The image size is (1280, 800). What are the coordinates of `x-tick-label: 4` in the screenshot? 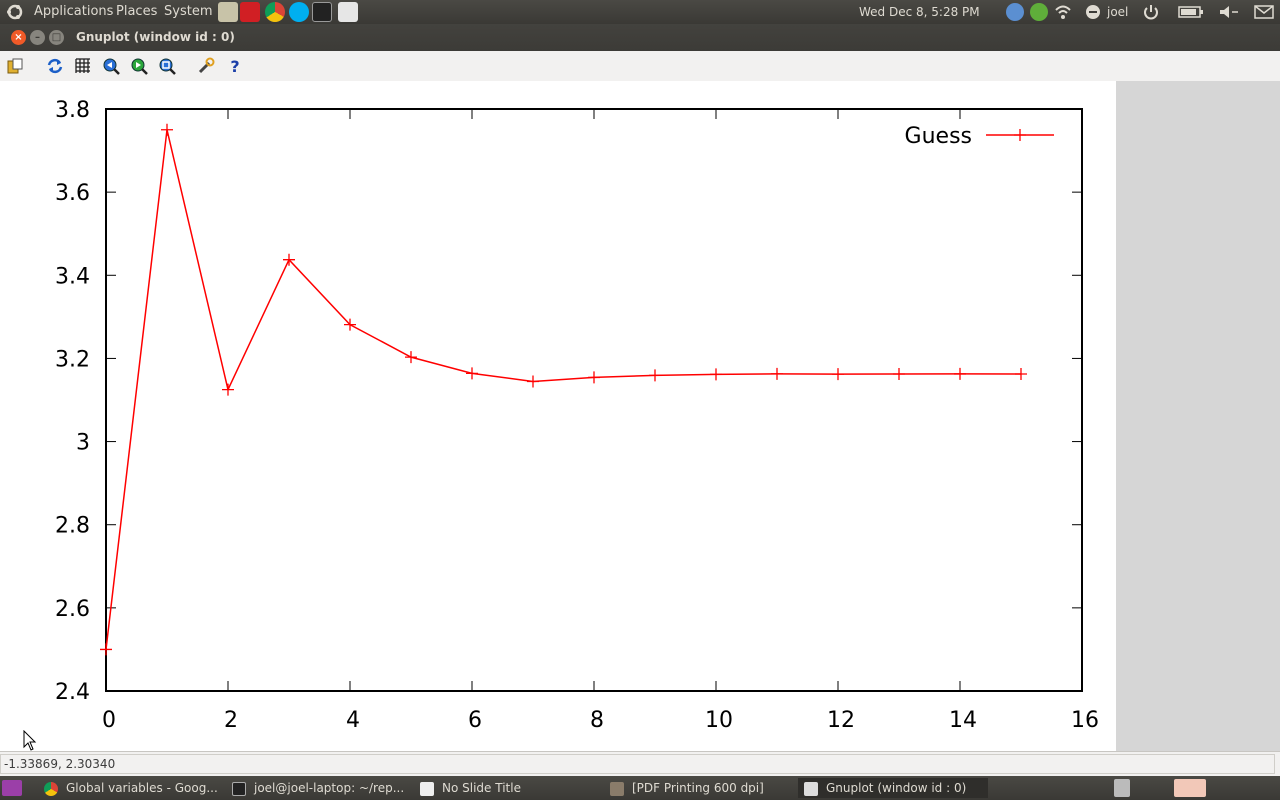 It's located at (353, 720).